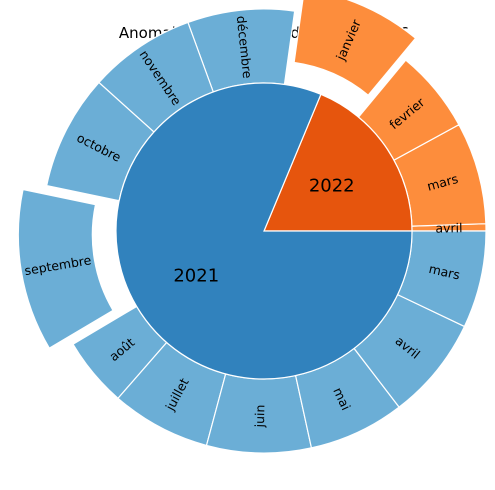 The width and height of the screenshot is (495, 490). Describe the element at coordinates (338, 162) in the screenshot. I see `inner-wedge-2022` at that location.